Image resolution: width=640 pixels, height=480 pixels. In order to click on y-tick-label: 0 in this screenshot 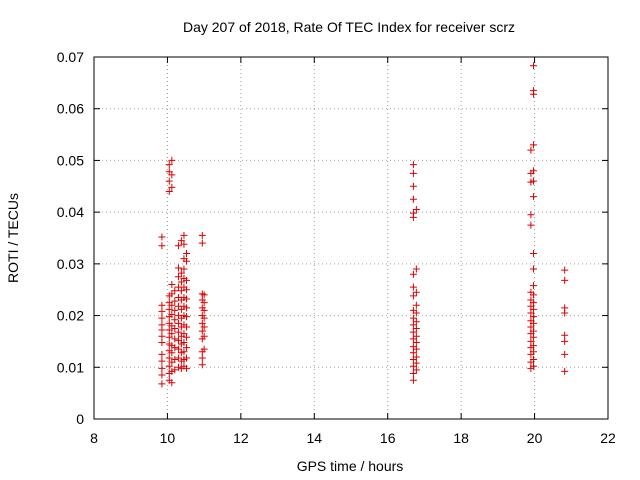, I will do `click(80, 419)`.